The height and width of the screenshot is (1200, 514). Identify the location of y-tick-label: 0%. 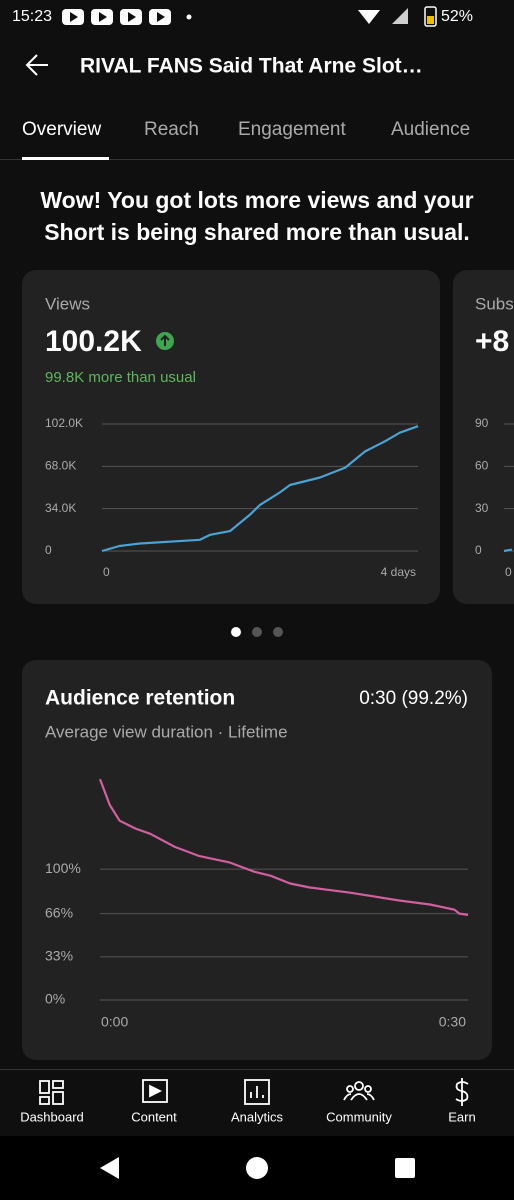
(55, 999).